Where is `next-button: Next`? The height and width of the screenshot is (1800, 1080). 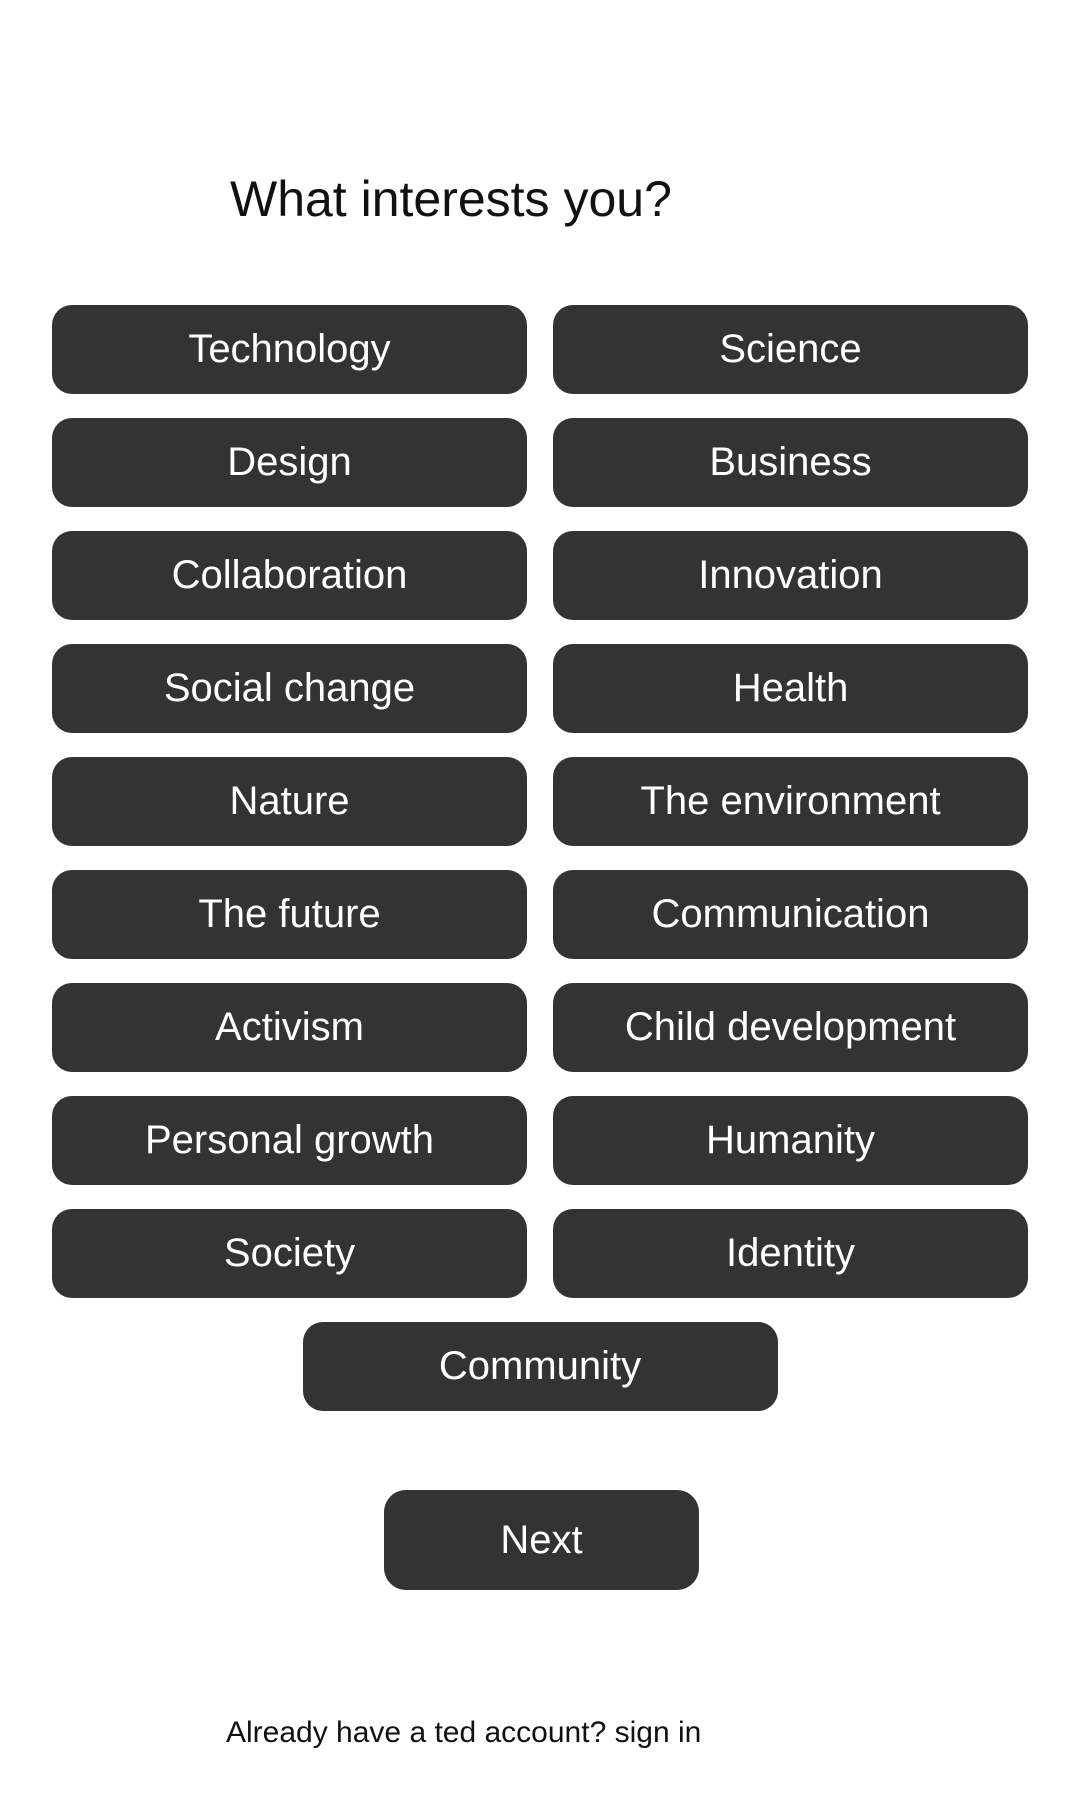
next-button: Next is located at coordinates (541, 1540).